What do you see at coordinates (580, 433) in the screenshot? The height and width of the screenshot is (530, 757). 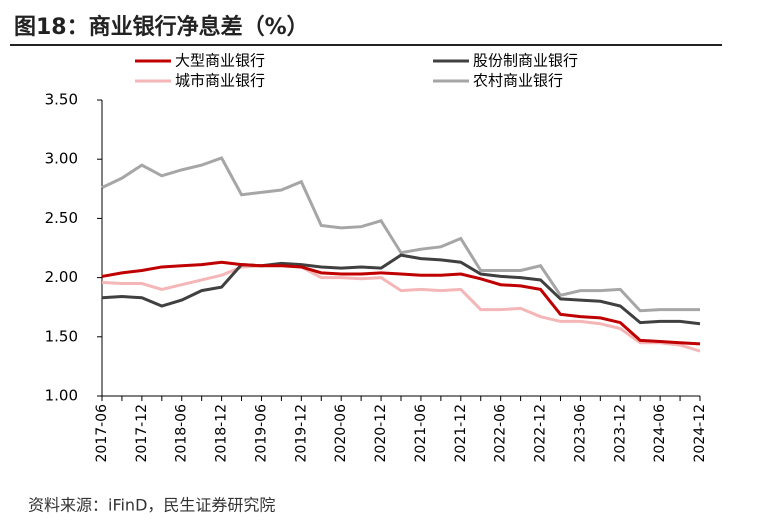 I see `x-tick-label: 2023-06` at bounding box center [580, 433].